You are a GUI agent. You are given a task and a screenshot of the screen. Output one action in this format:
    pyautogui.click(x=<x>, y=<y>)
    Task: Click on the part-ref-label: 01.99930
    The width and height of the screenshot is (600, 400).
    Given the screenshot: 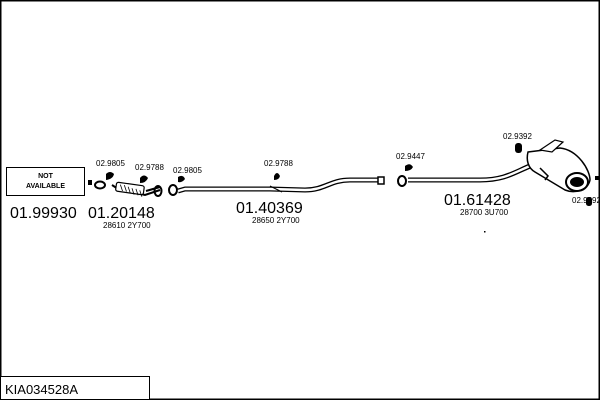 What is the action you would take?
    pyautogui.click(x=43, y=213)
    